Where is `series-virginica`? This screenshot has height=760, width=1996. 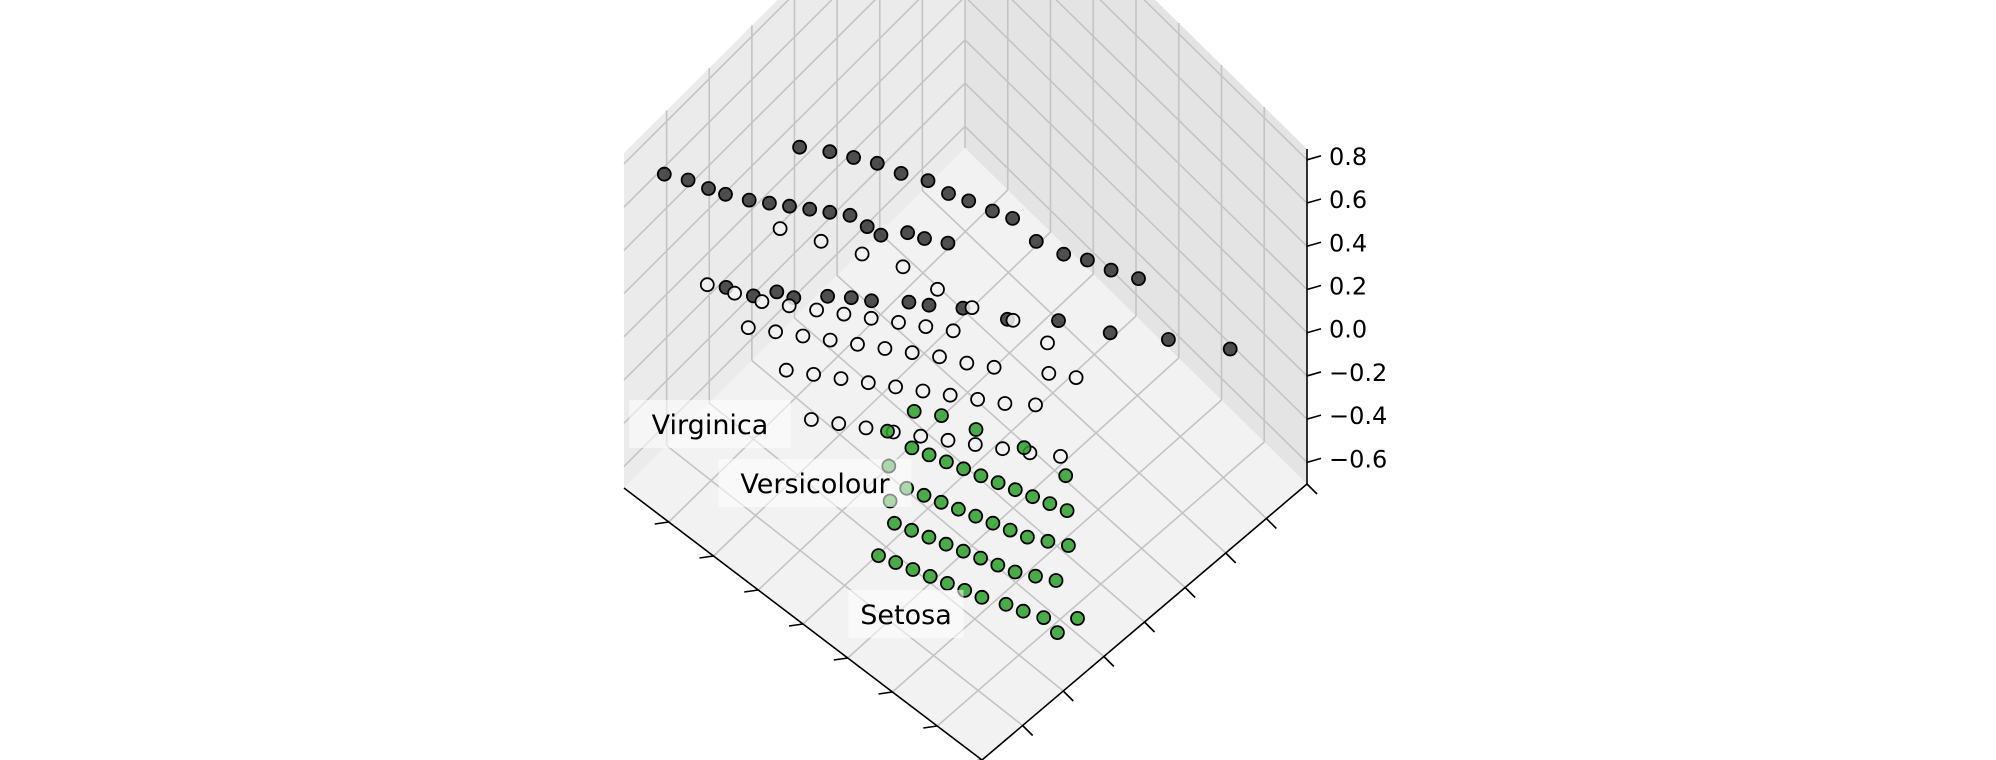
series-virginica is located at coordinates (947, 248).